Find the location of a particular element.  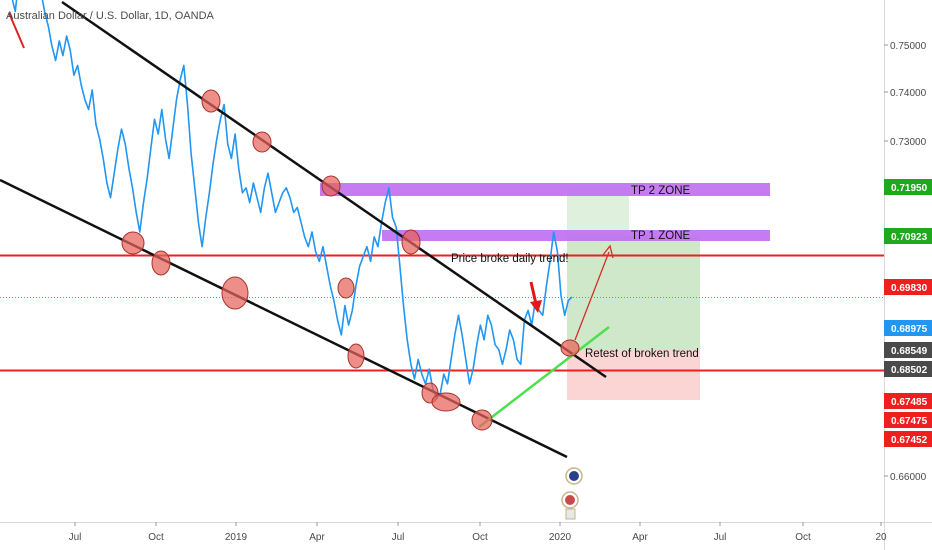

price-tag-label: 0.71950 is located at coordinates (909, 188).